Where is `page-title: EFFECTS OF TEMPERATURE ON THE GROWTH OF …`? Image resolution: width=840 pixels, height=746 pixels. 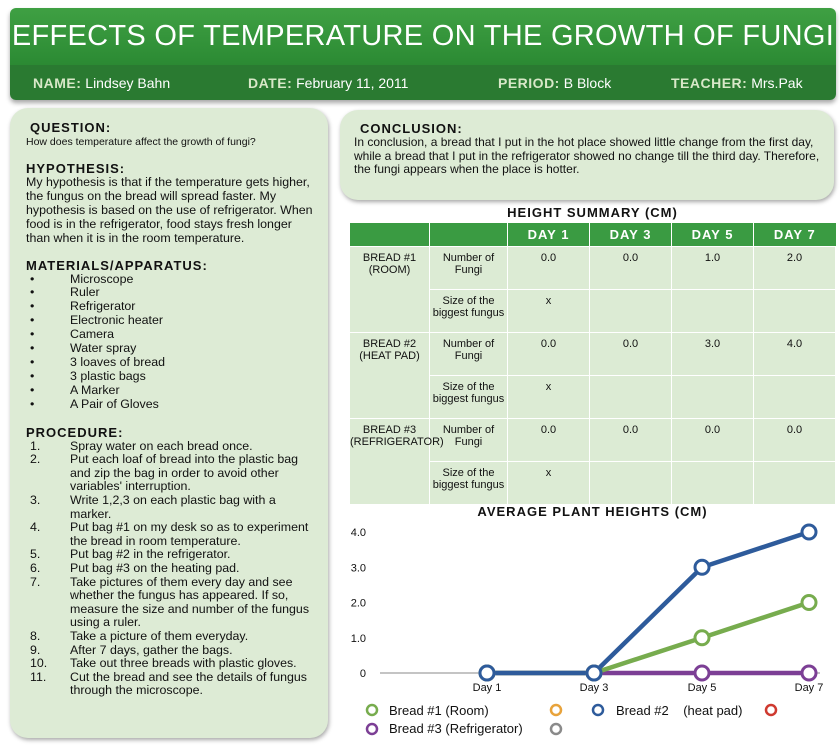 page-title: EFFECTS OF TEMPERATURE ON THE GROWTH OF … is located at coordinates (423, 36).